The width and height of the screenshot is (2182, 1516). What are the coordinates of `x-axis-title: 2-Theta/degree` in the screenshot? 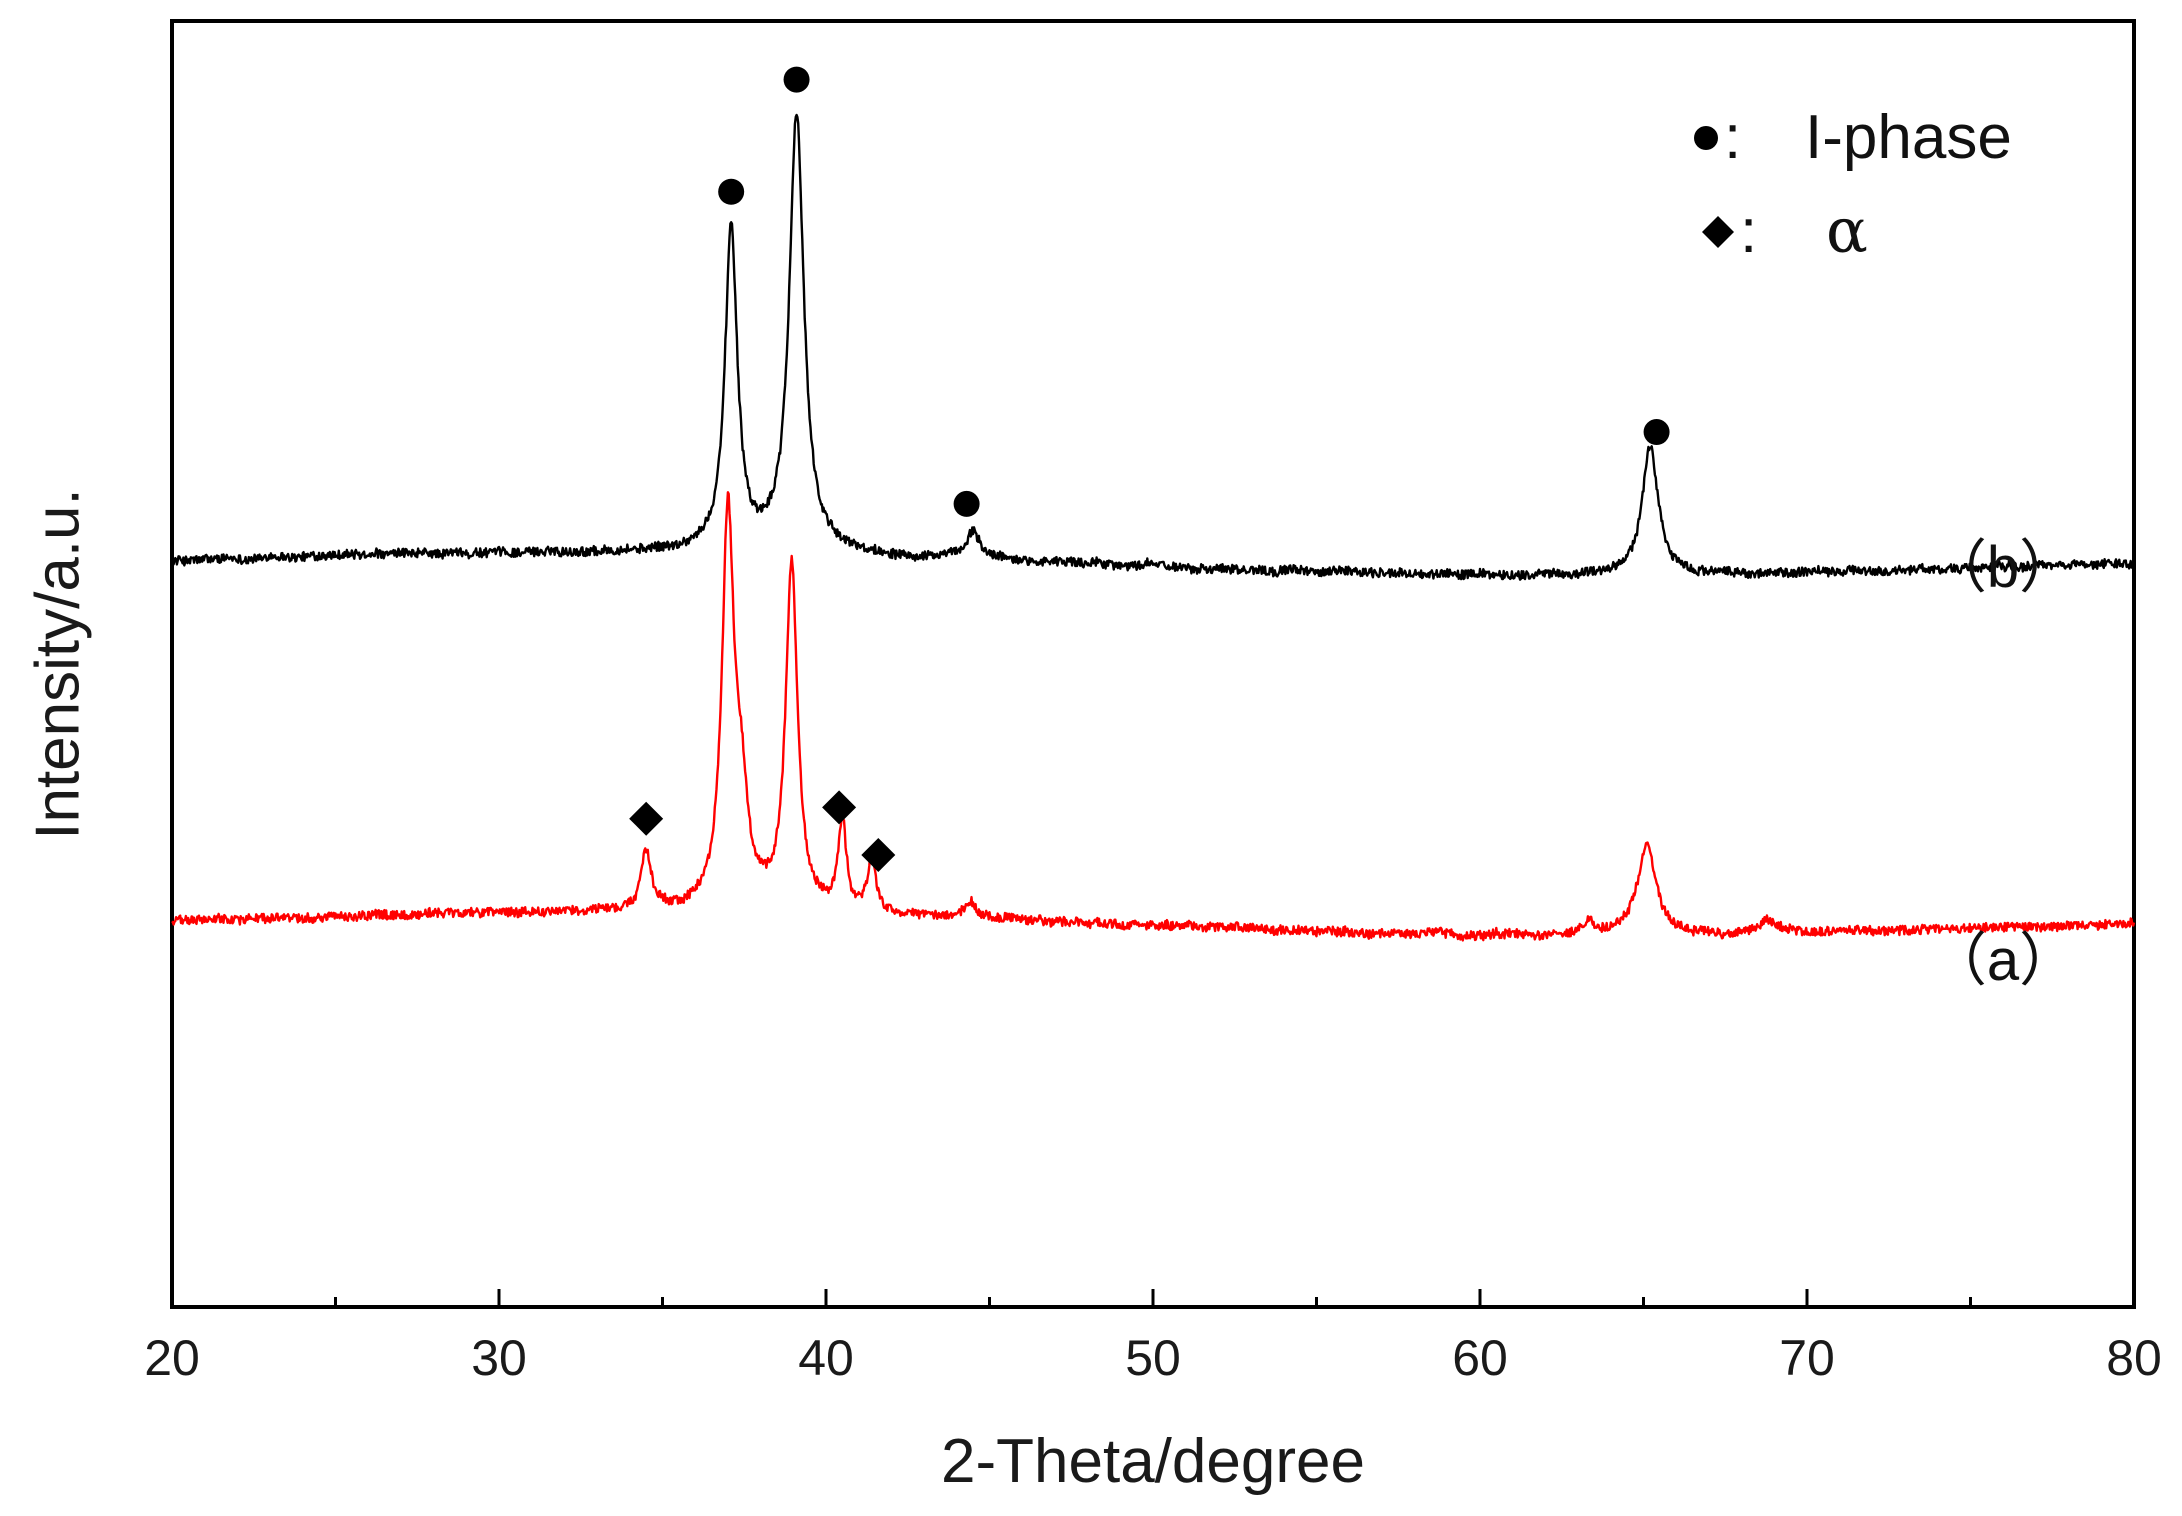 It's located at (1153, 1461).